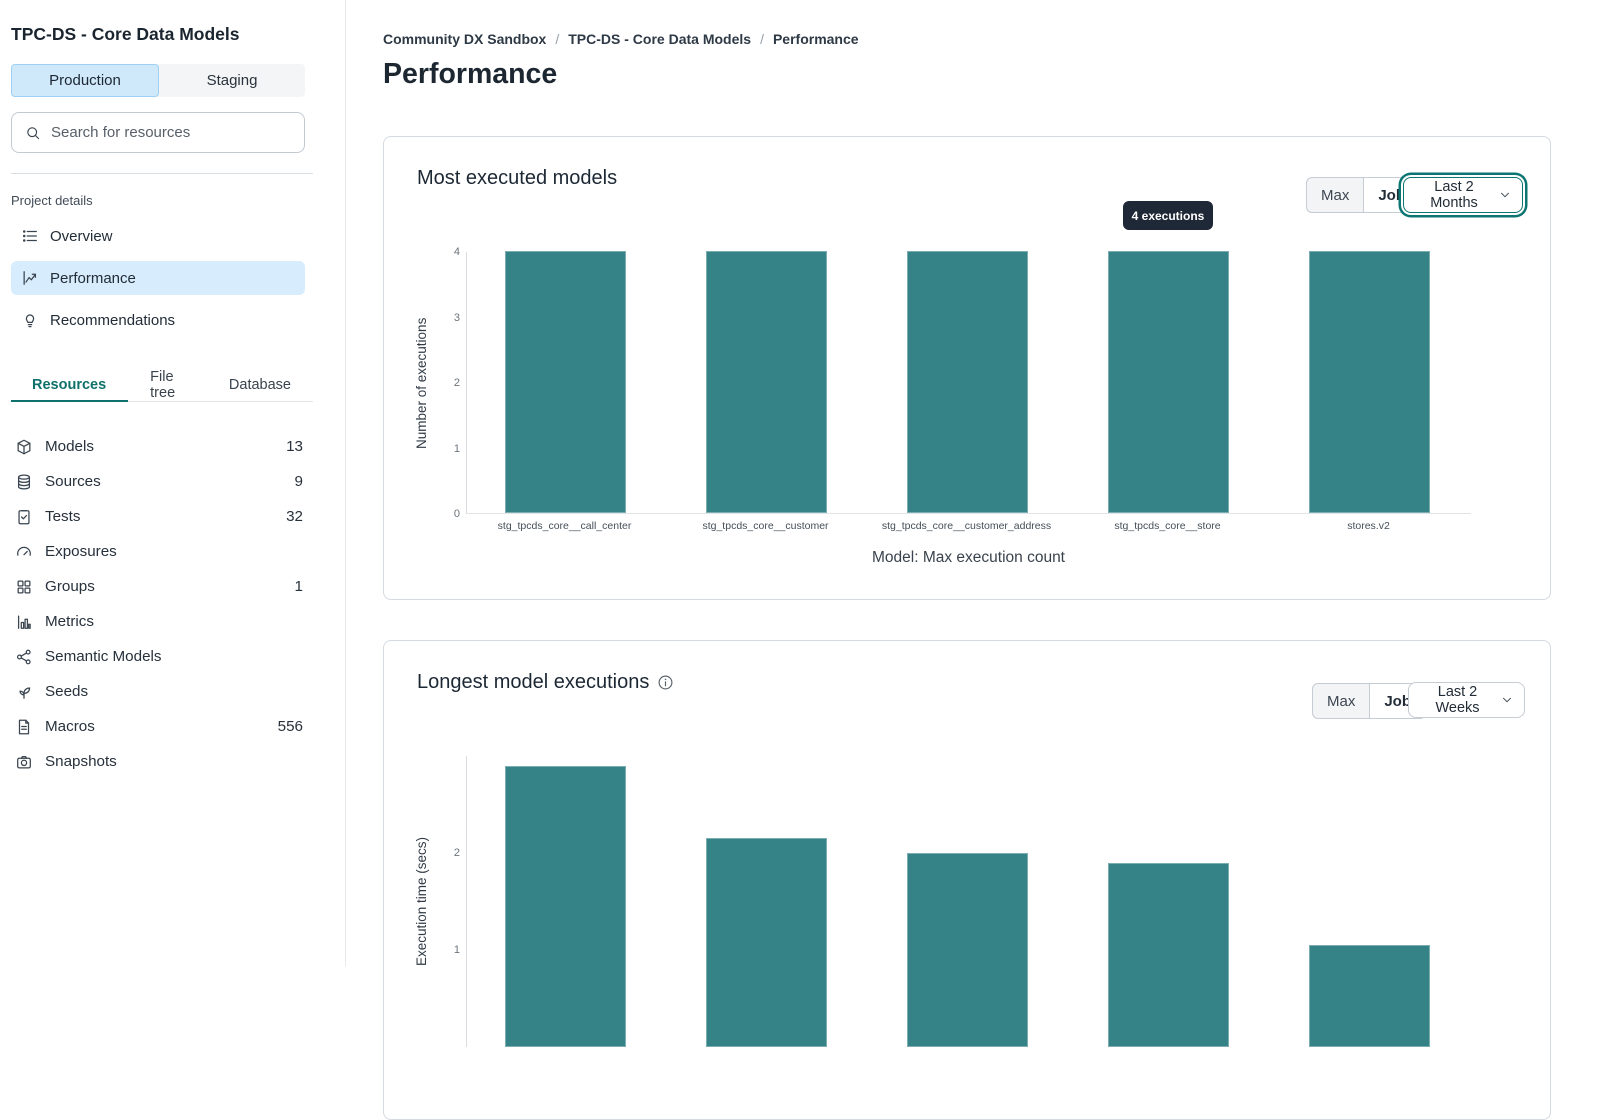  I want to click on x-axis-caption: Model: Max execution count, so click(968, 557).